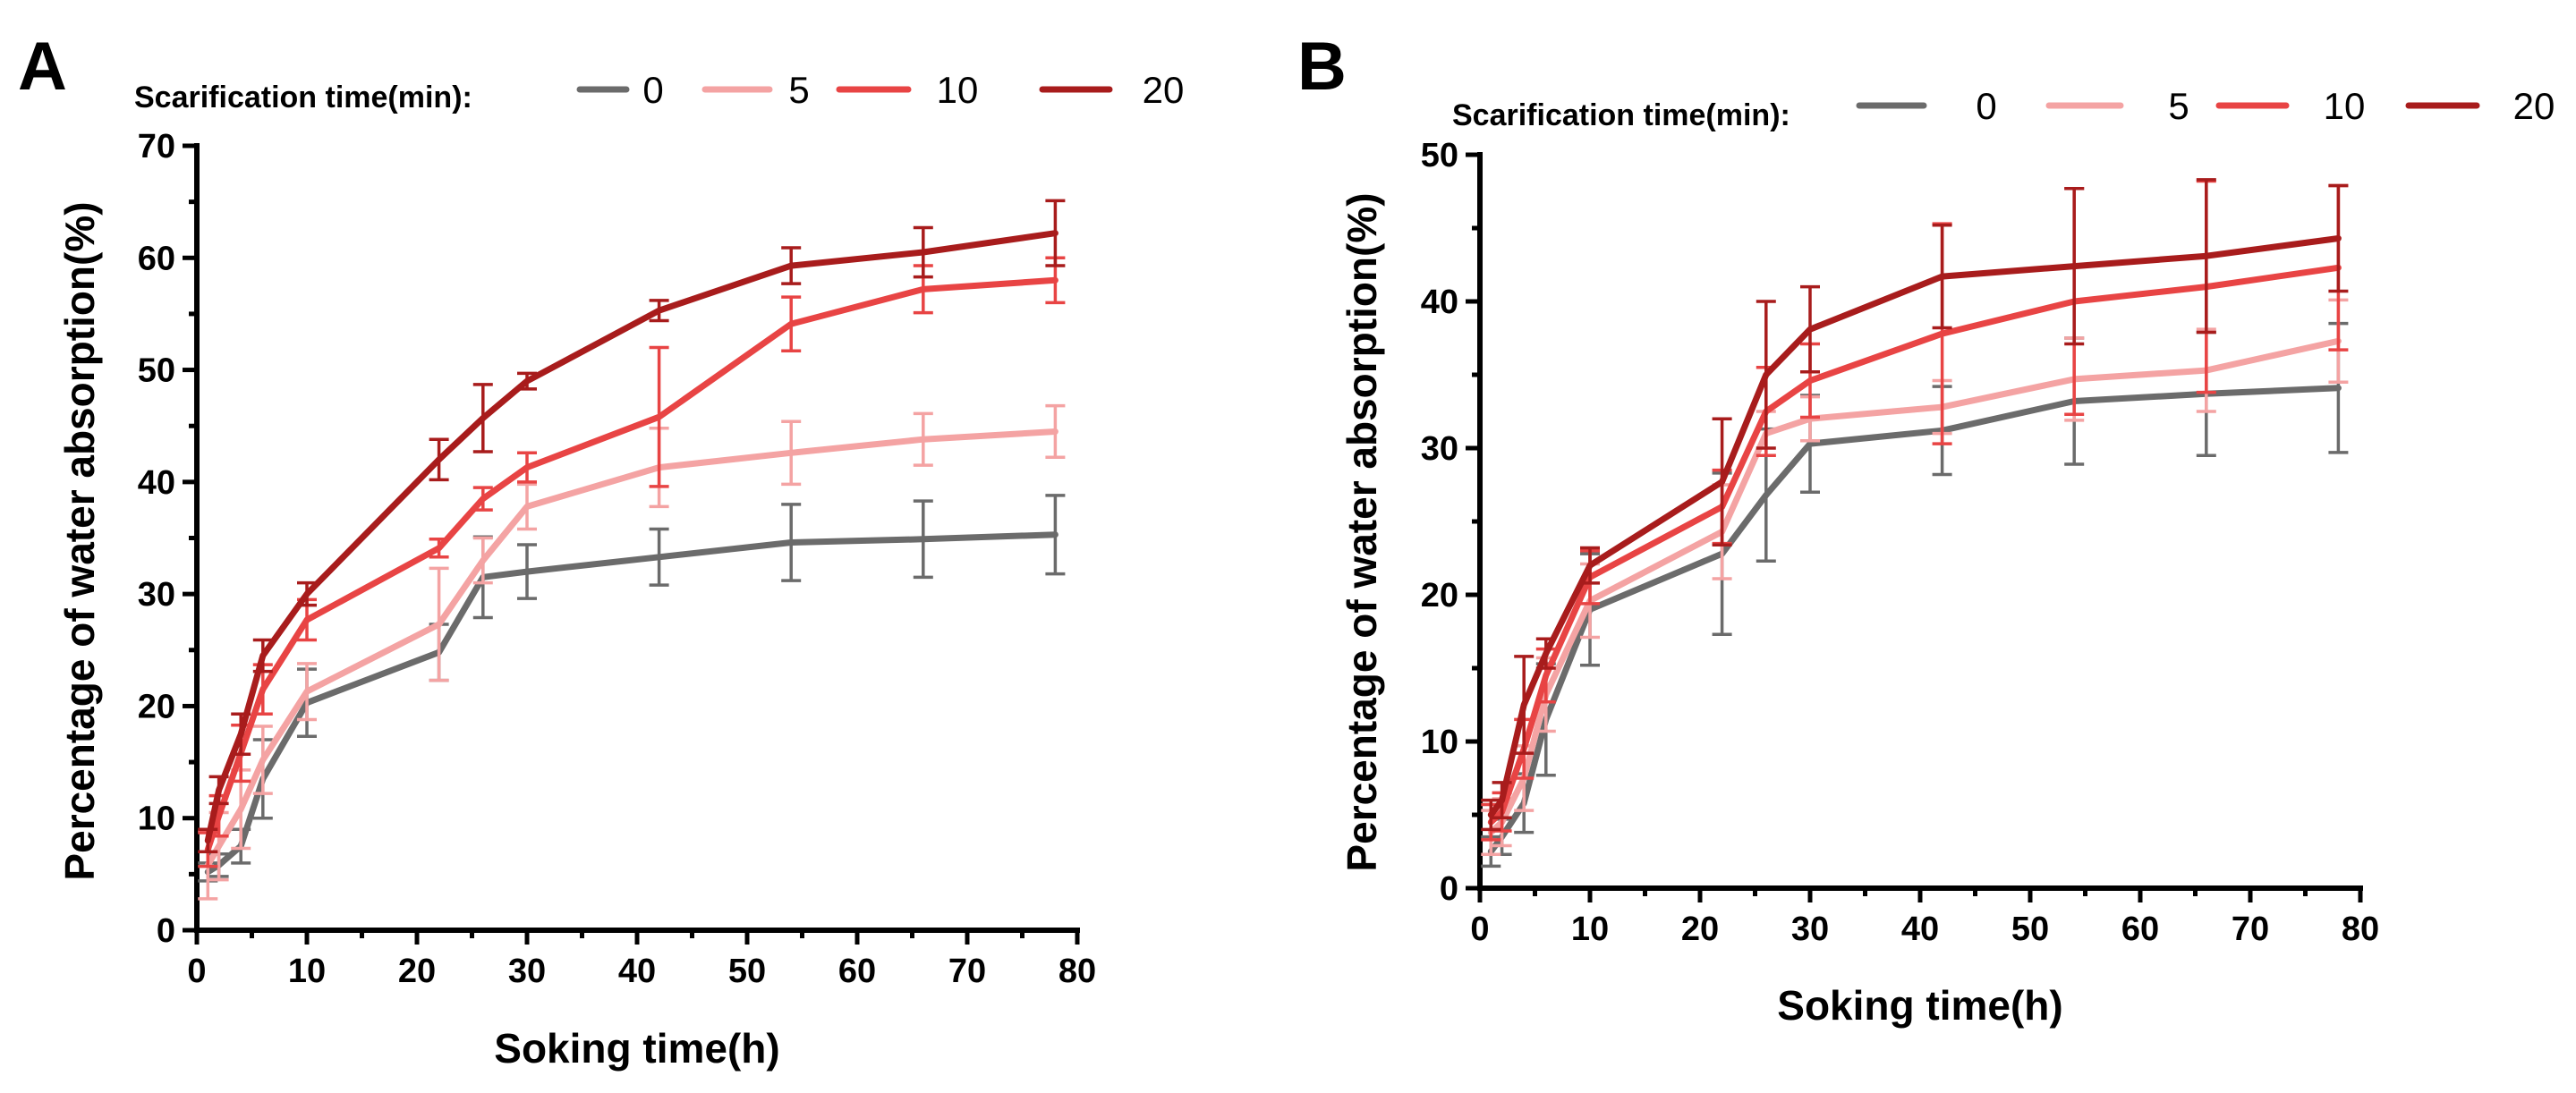  What do you see at coordinates (42, 67) in the screenshot?
I see `panel-a-letter: A` at bounding box center [42, 67].